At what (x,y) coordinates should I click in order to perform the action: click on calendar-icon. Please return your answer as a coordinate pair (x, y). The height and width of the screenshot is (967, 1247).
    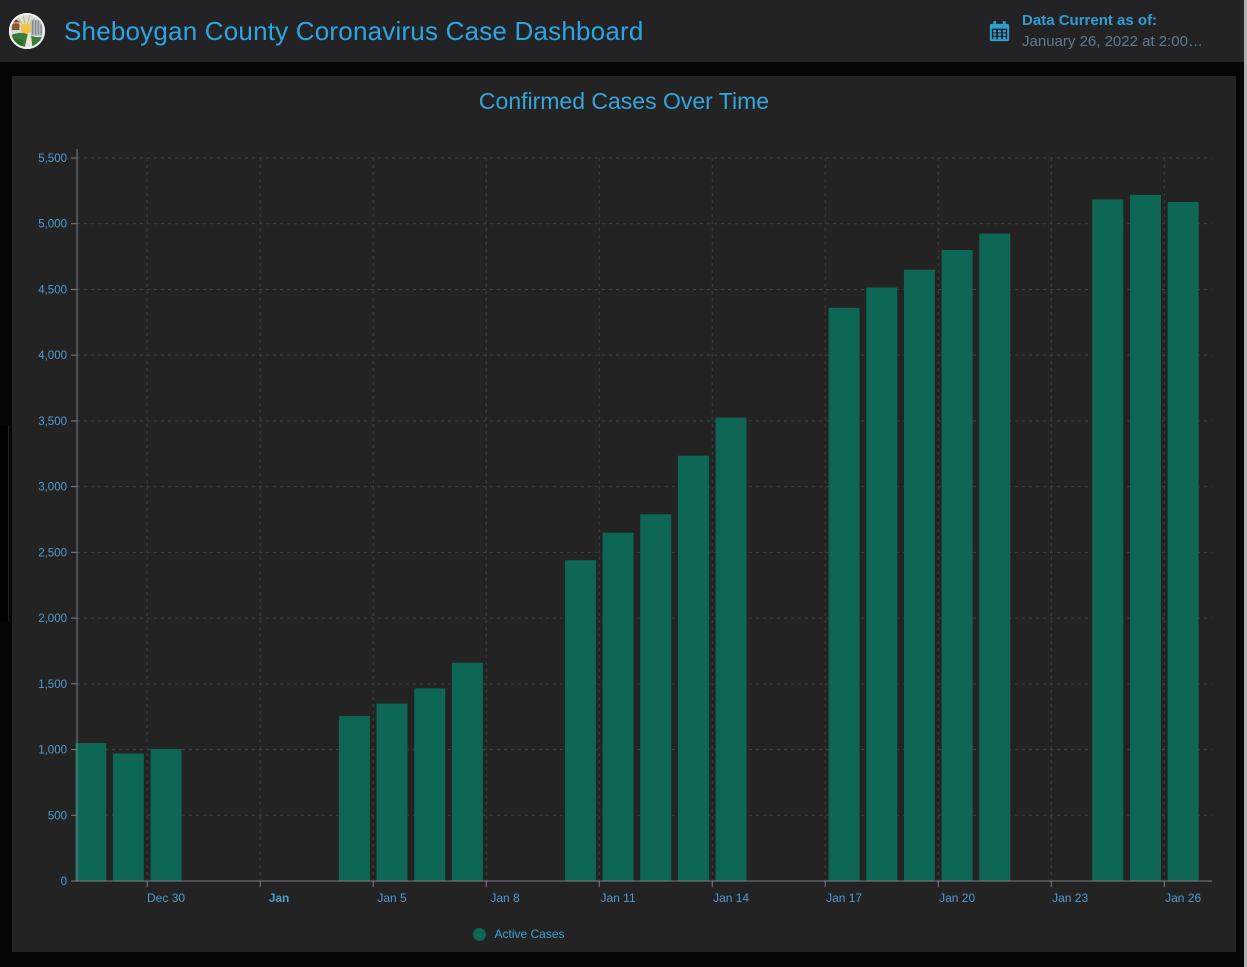
    Looking at the image, I should click on (999, 31).